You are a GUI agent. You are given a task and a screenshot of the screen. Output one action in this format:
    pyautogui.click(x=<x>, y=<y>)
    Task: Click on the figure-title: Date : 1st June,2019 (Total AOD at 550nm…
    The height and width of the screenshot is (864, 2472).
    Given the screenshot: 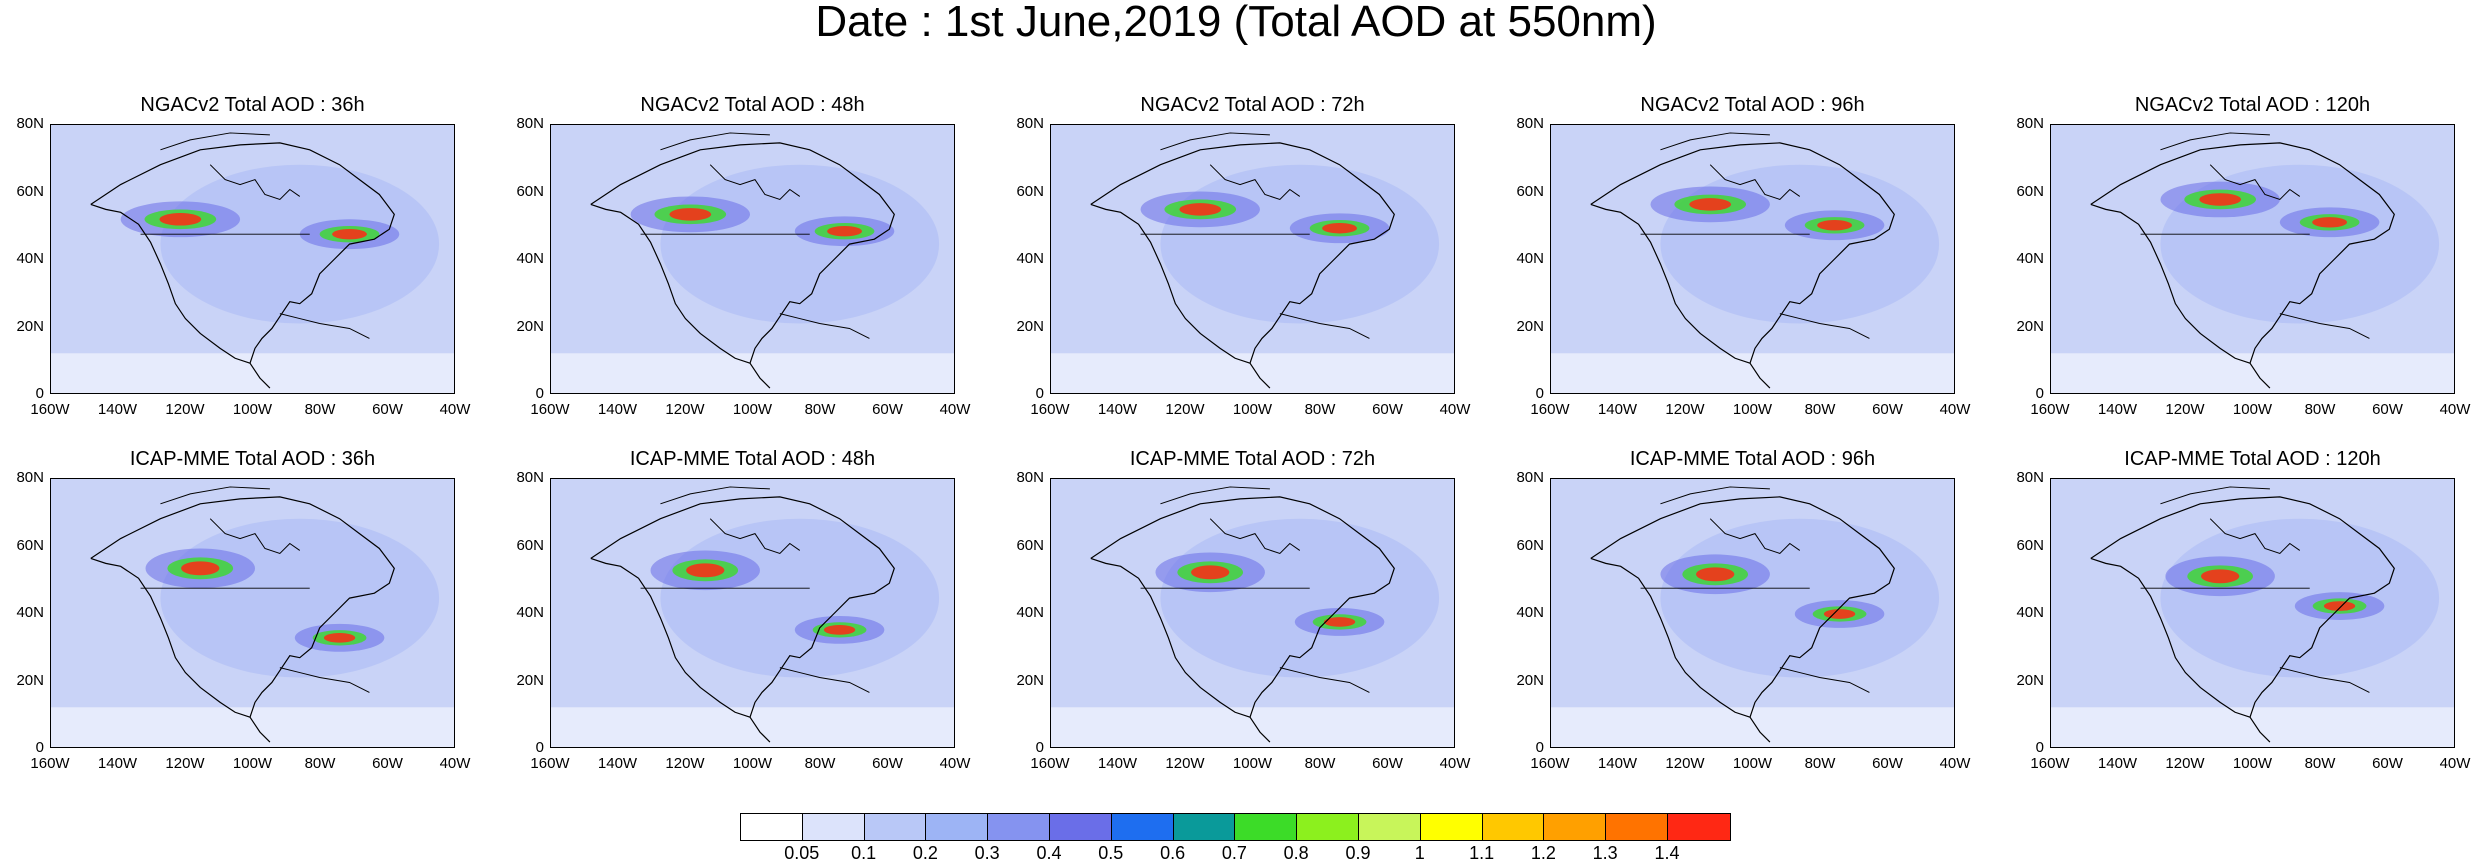 What is the action you would take?
    pyautogui.click(x=1236, y=23)
    